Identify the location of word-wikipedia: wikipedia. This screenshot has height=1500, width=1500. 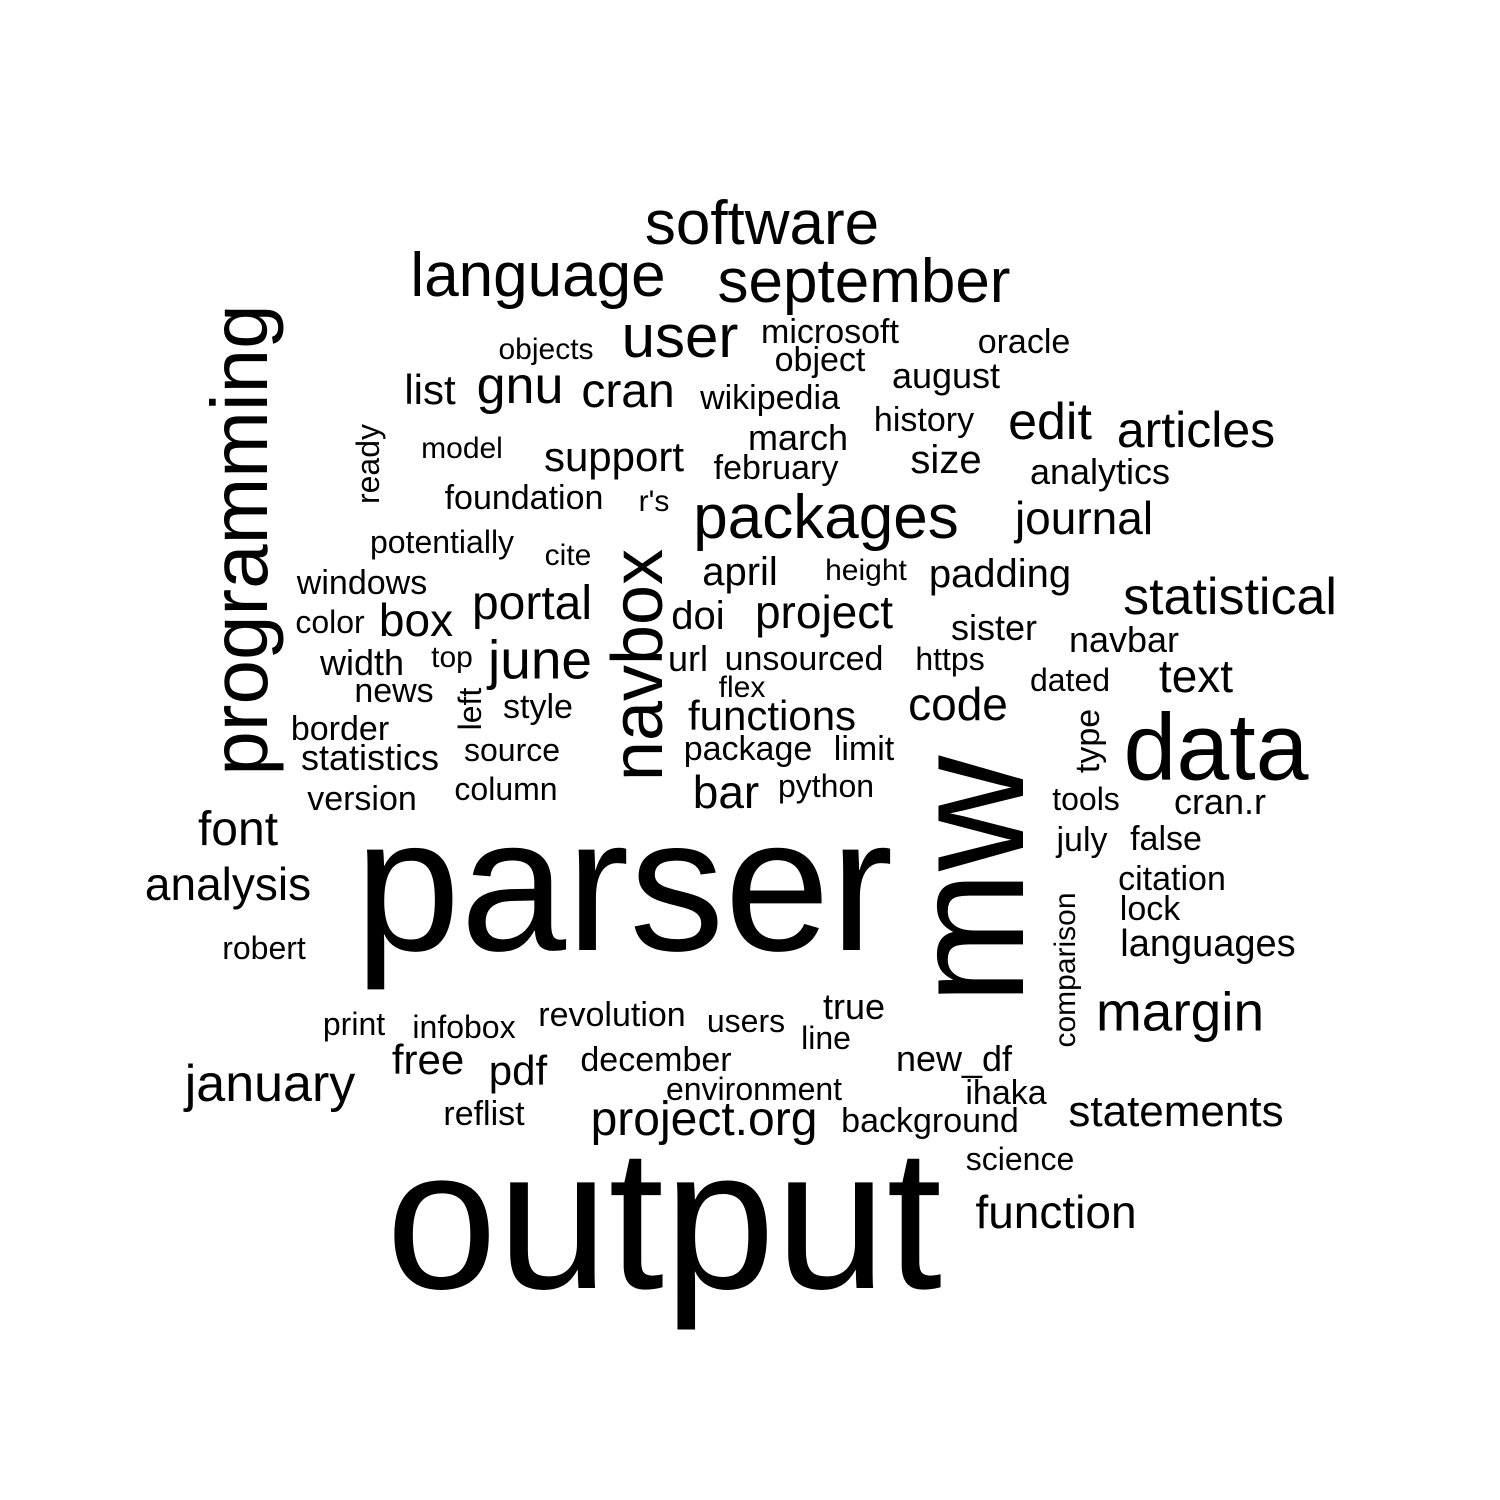
(770, 398).